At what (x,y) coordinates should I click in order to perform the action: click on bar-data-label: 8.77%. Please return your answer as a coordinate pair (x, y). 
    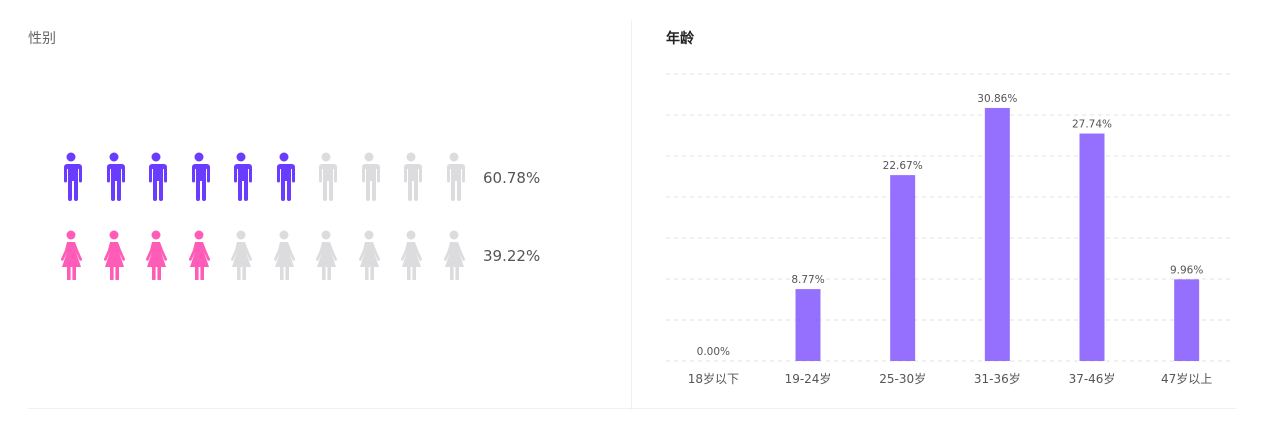
    Looking at the image, I should click on (807, 280).